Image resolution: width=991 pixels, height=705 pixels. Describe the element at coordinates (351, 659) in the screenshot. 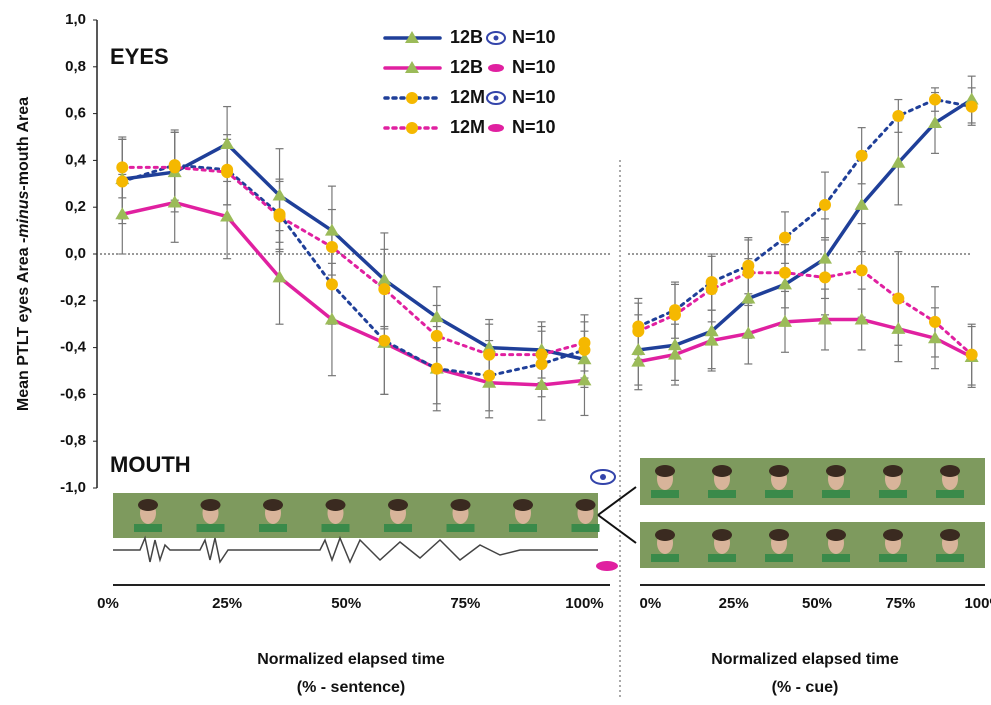

I see `x-axis-label: Normalized elapsed time` at that location.